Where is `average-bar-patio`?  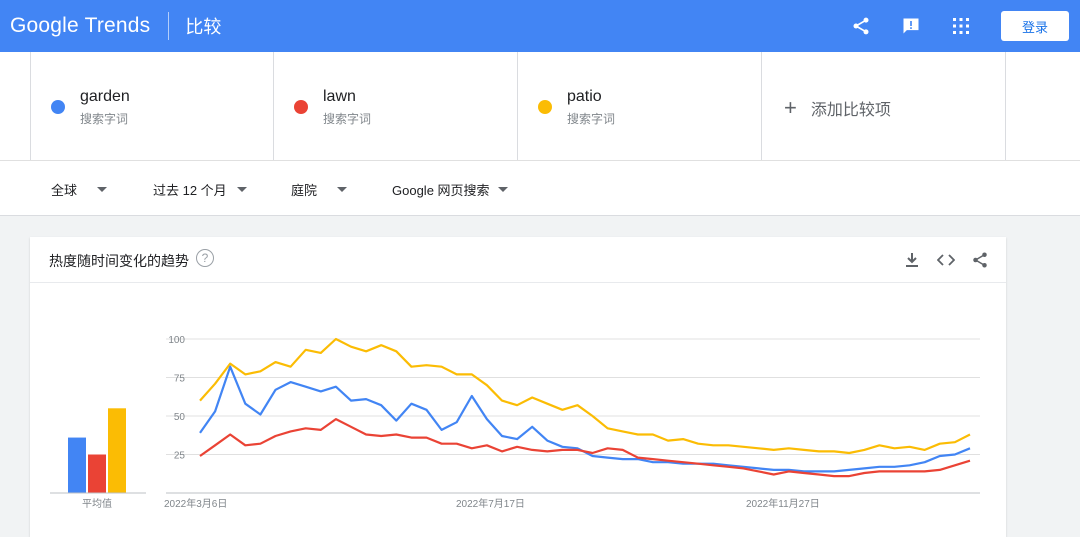 average-bar-patio is located at coordinates (117, 450).